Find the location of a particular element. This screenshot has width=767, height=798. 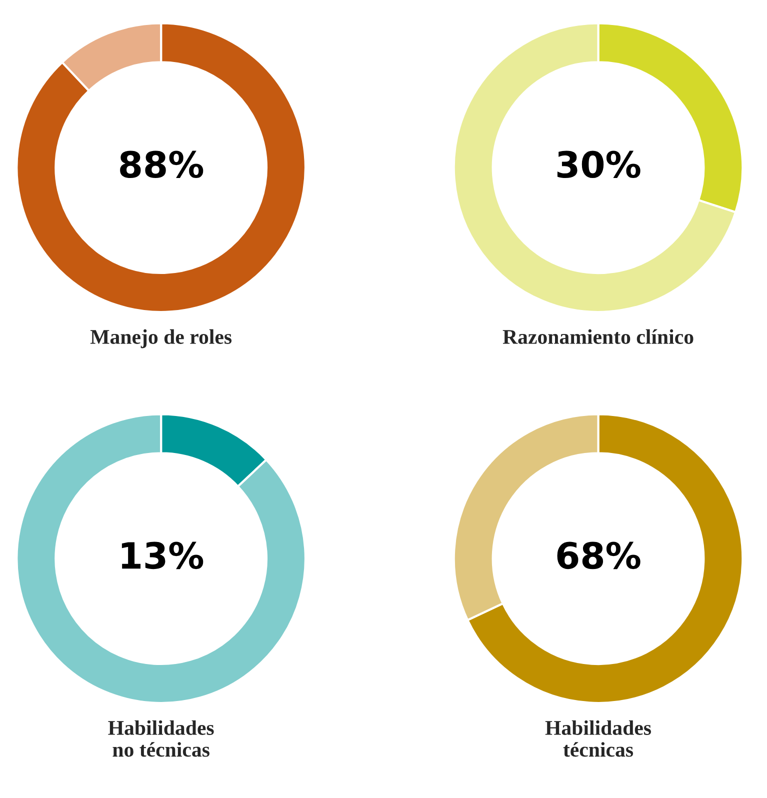

text: Manejo de roles is located at coordinates (161, 338).